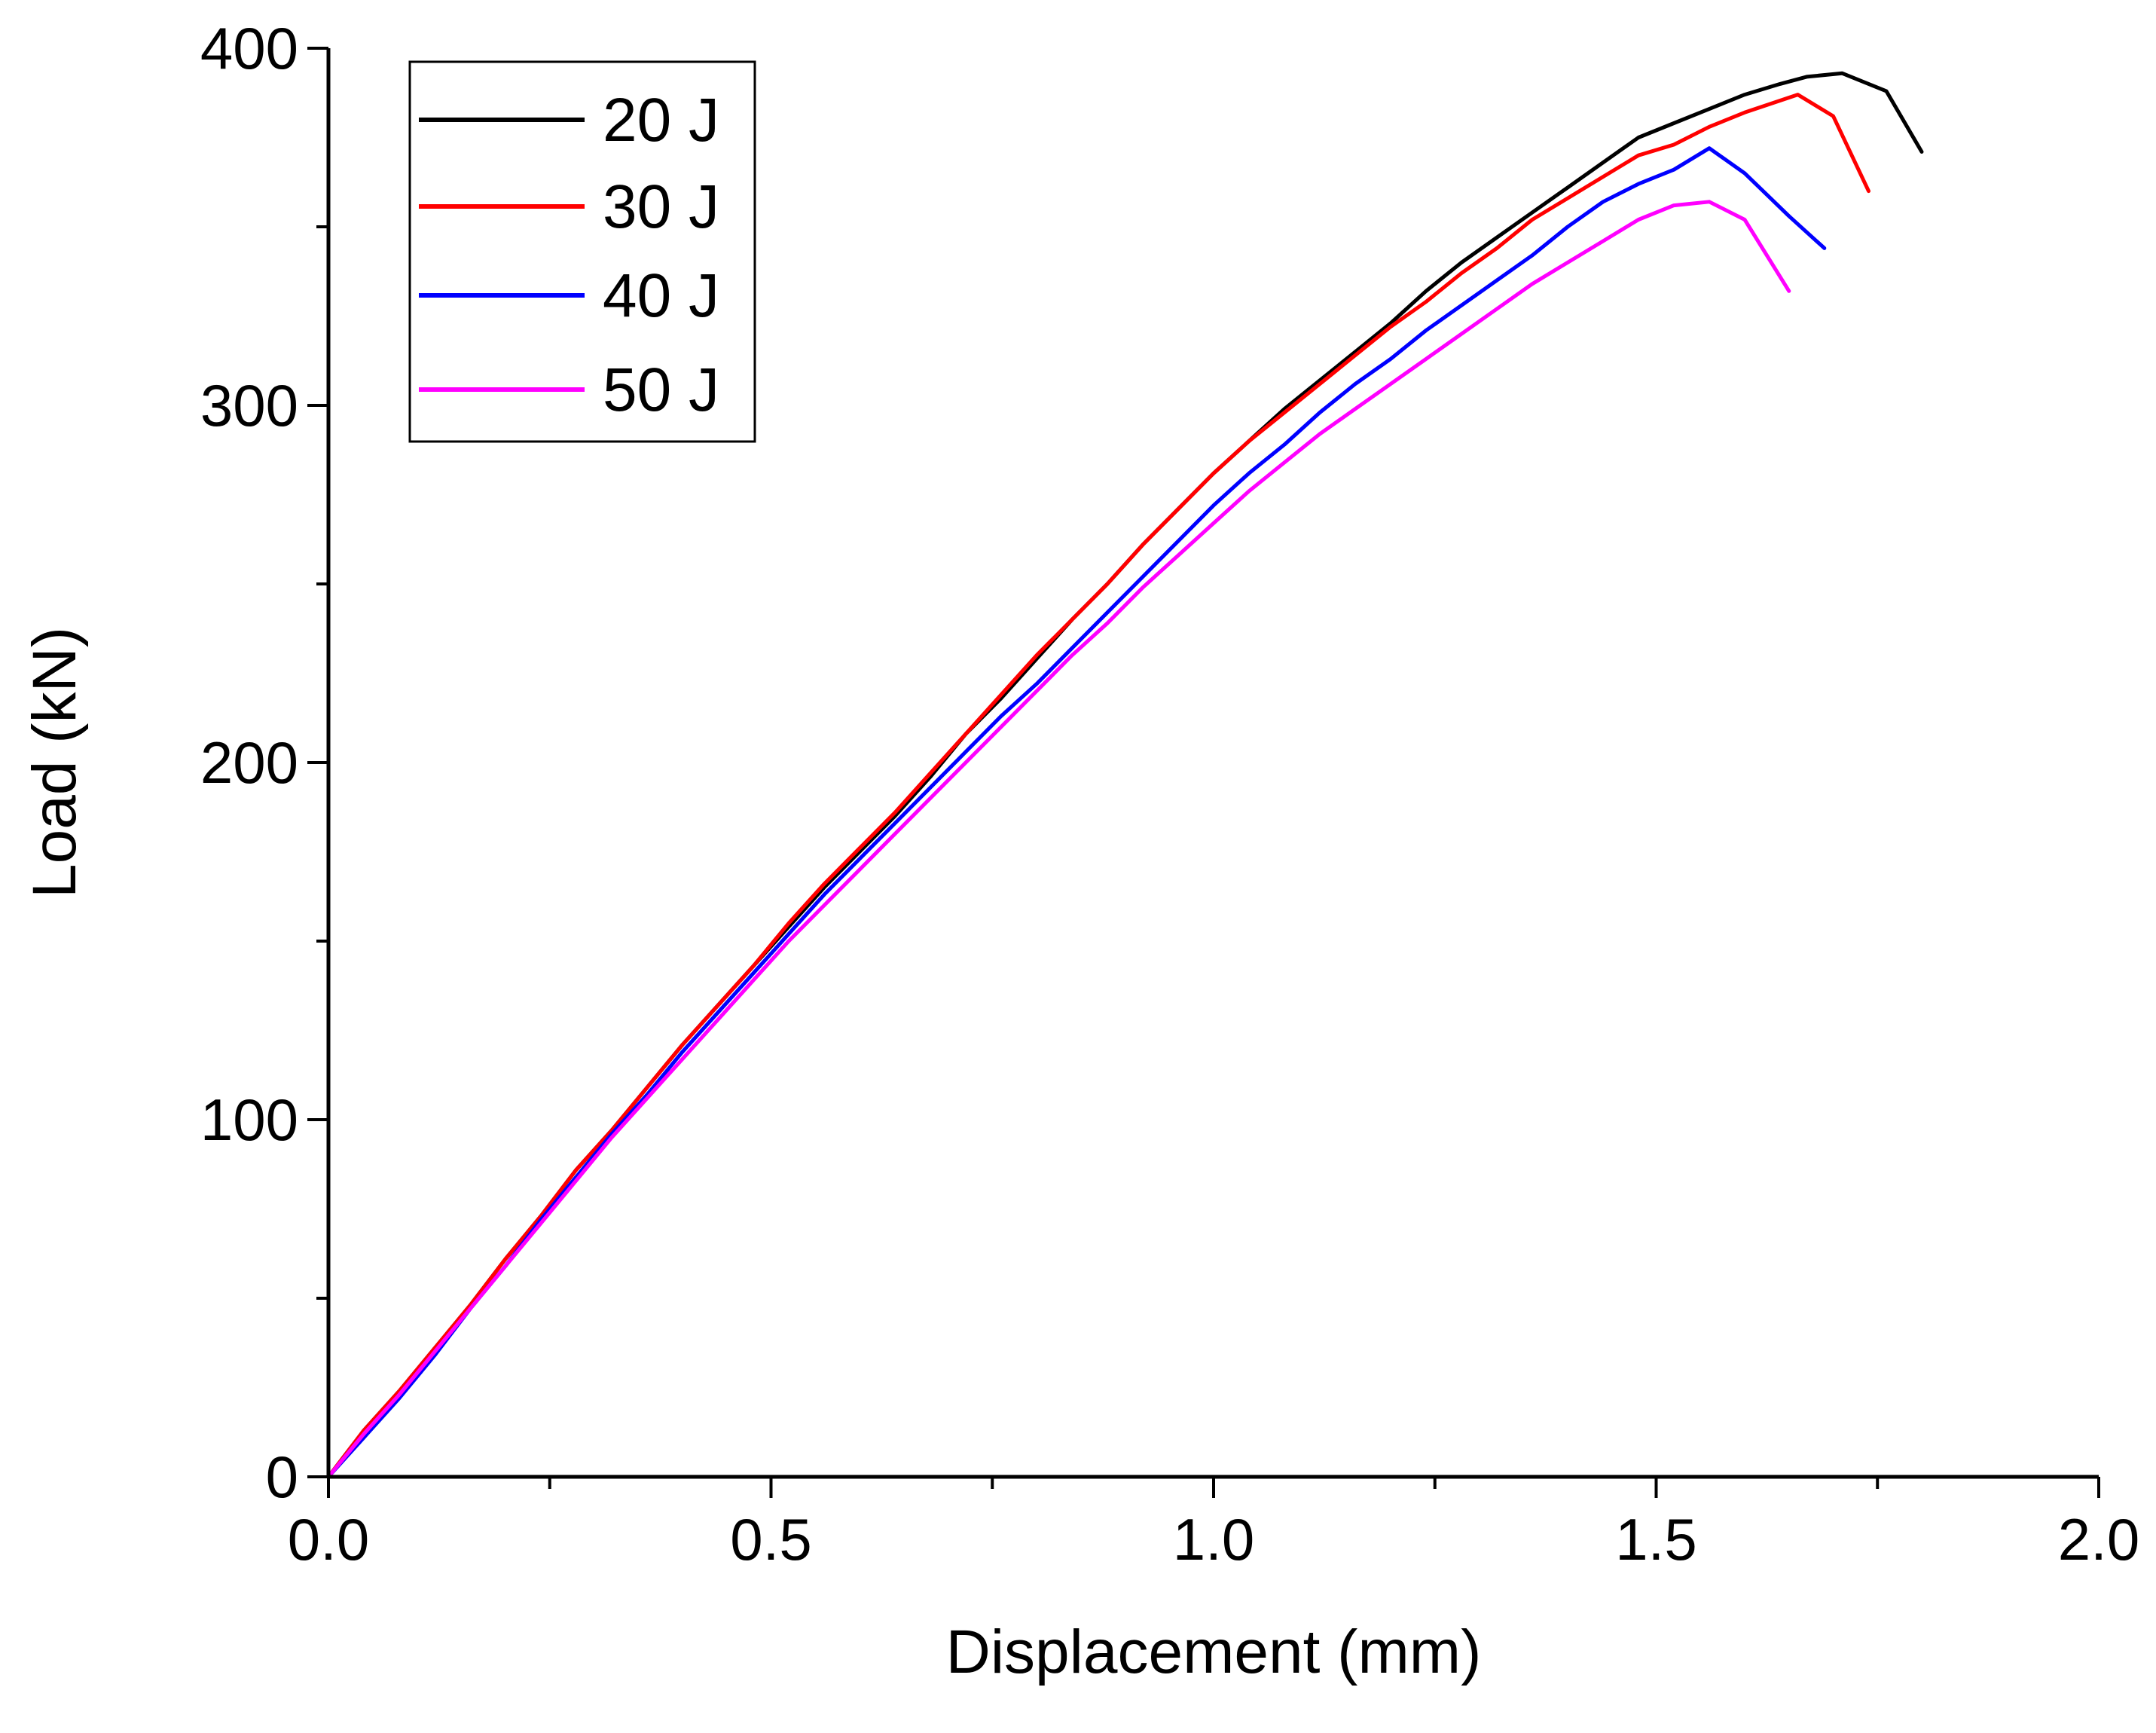 The image size is (2156, 1733). What do you see at coordinates (661, 120) in the screenshot?
I see `legend-label-20j: 20 J` at bounding box center [661, 120].